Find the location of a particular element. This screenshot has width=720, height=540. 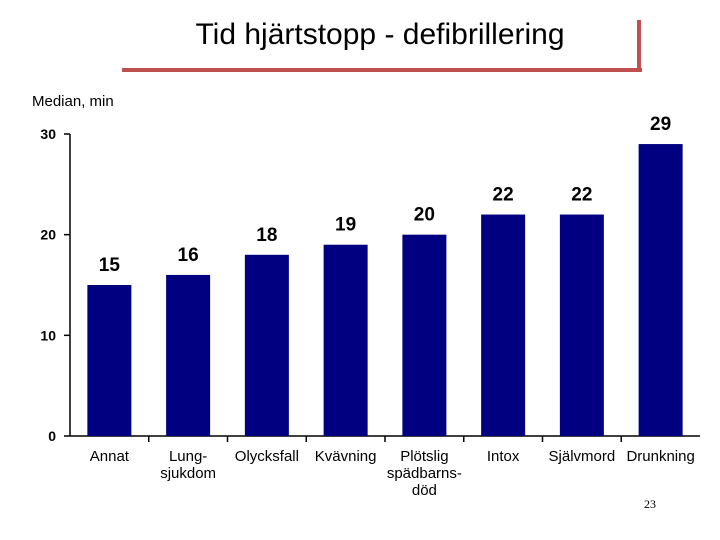

slide-title: Tid hjärtstopp - defibrillering is located at coordinates (380, 34).